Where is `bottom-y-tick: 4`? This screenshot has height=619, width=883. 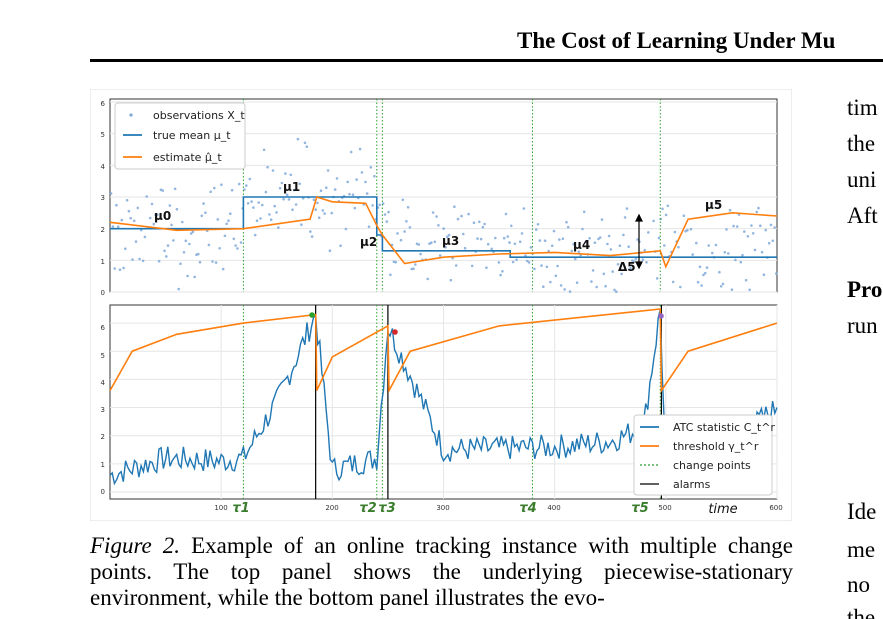 bottom-y-tick: 4 is located at coordinates (103, 383).